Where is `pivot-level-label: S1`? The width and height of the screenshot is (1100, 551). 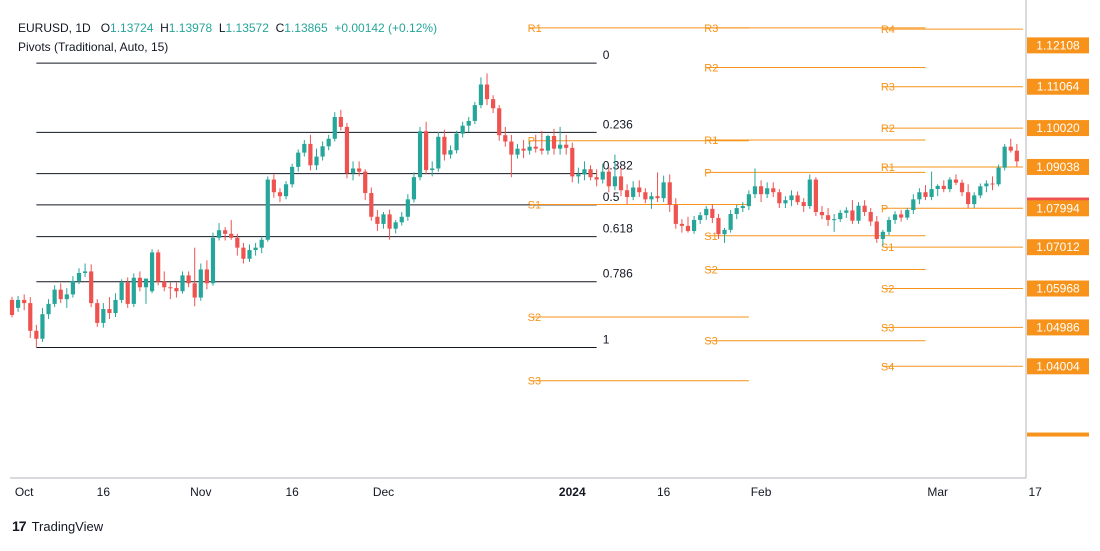
pivot-level-label: S1 is located at coordinates (710, 237).